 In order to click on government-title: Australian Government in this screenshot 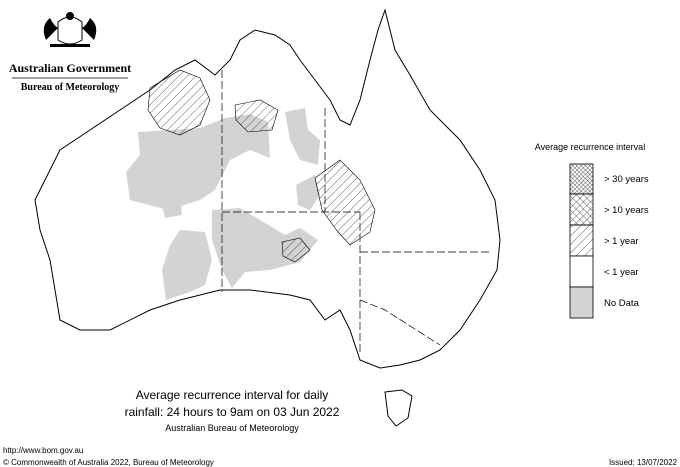, I will do `click(70, 68)`.